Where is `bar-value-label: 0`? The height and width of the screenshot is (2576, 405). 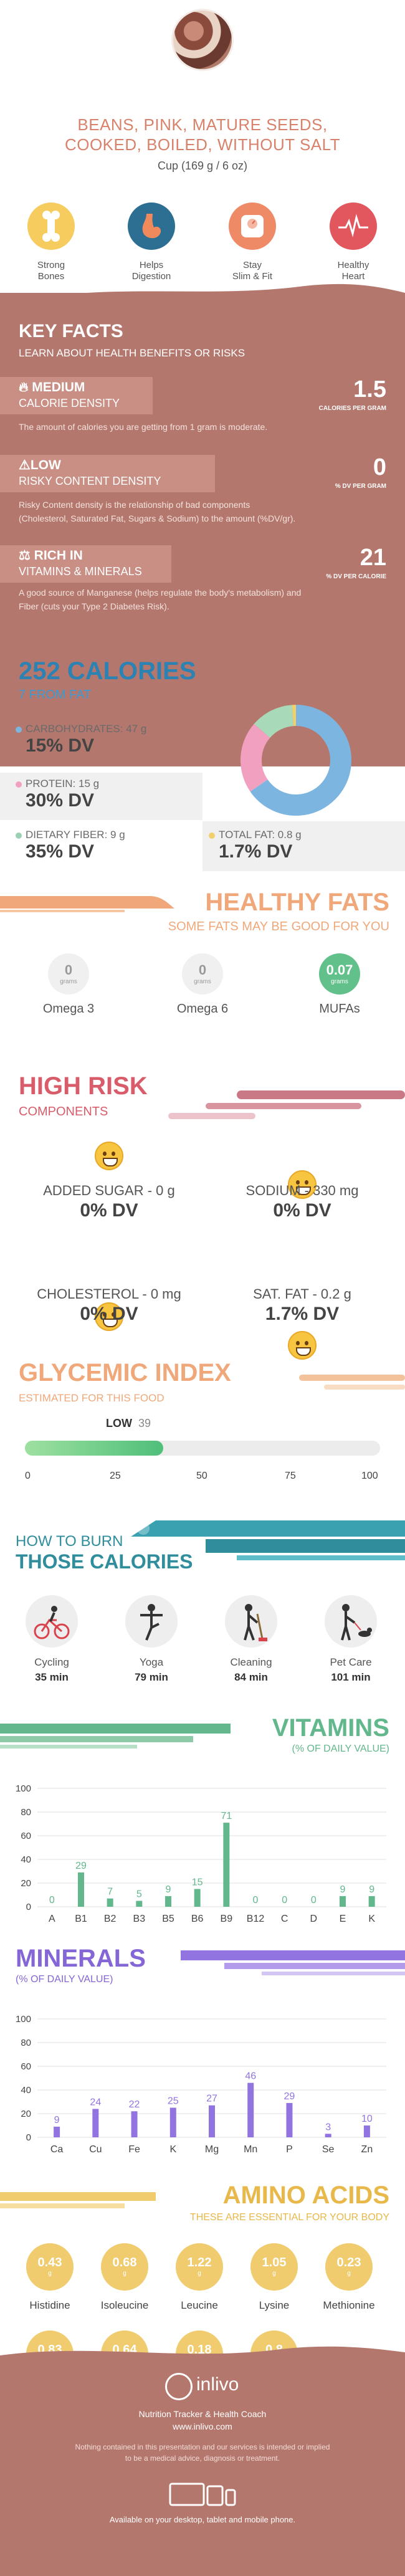
bar-value-label: 0 is located at coordinates (284, 1900).